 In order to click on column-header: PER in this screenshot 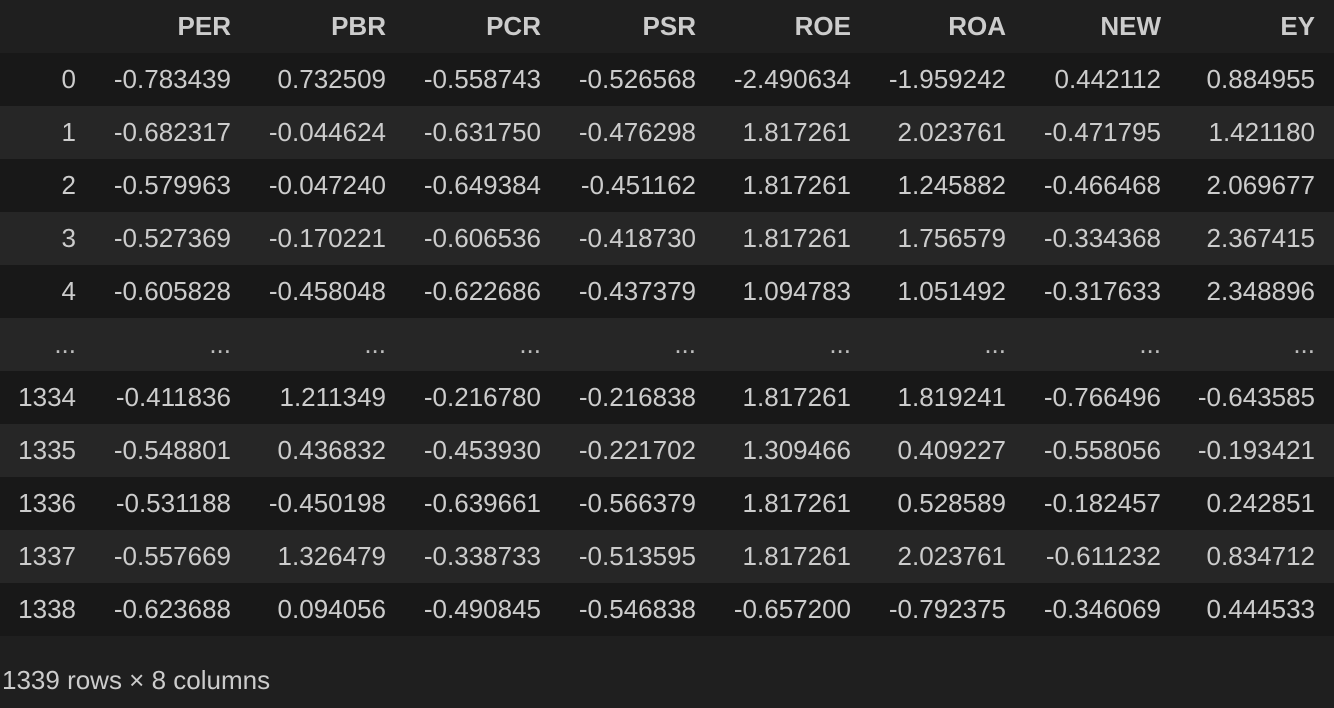, I will do `click(172, 26)`.